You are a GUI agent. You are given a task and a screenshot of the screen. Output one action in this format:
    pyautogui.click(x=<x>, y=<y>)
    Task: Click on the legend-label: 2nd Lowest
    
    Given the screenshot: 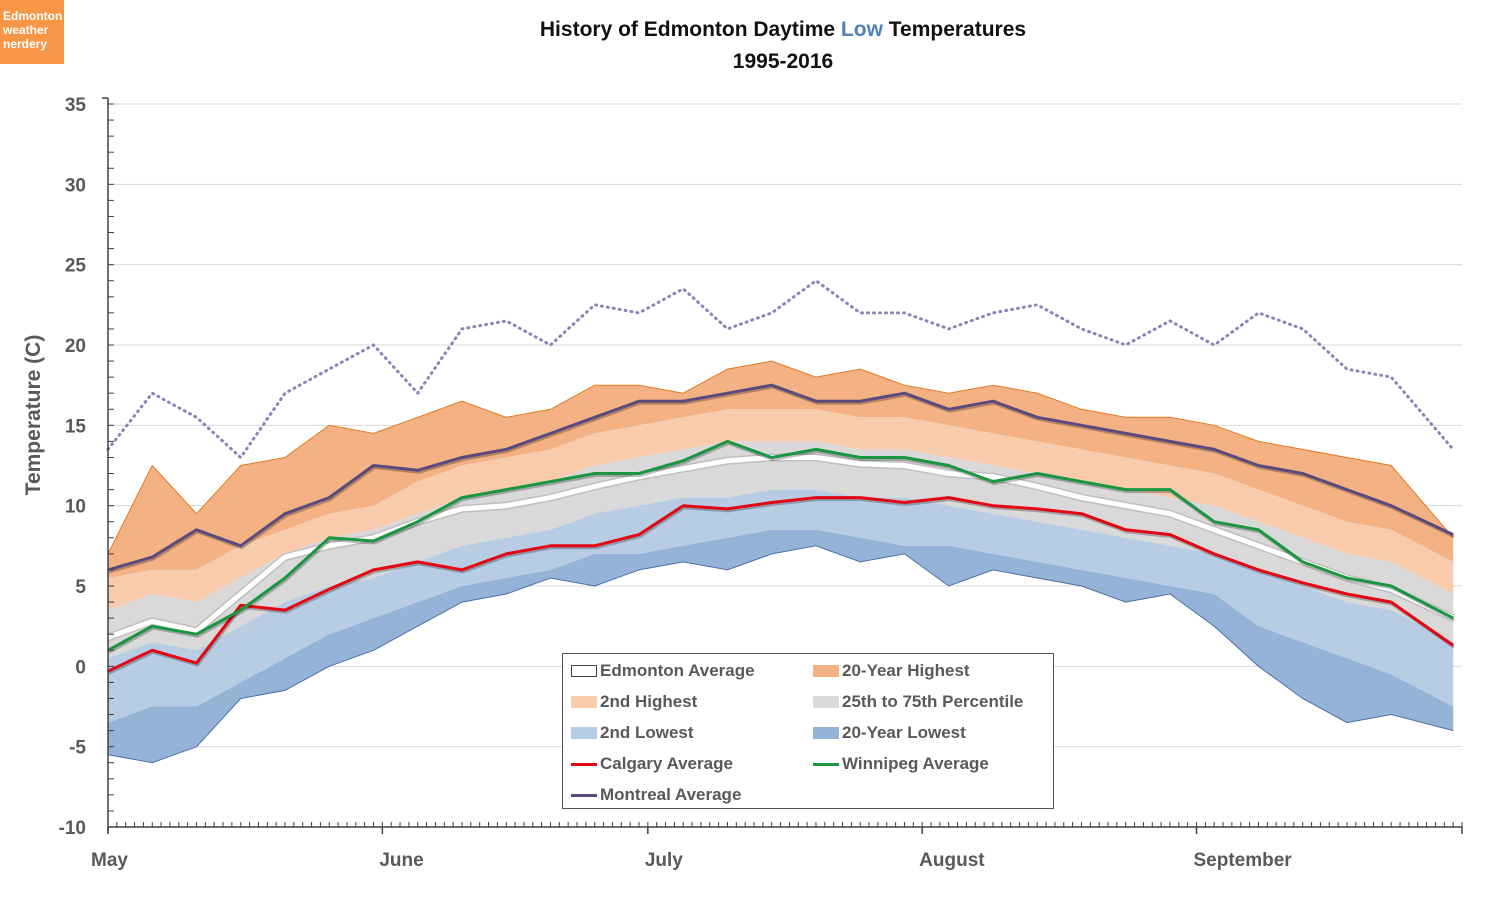 What is the action you would take?
    pyautogui.click(x=647, y=732)
    